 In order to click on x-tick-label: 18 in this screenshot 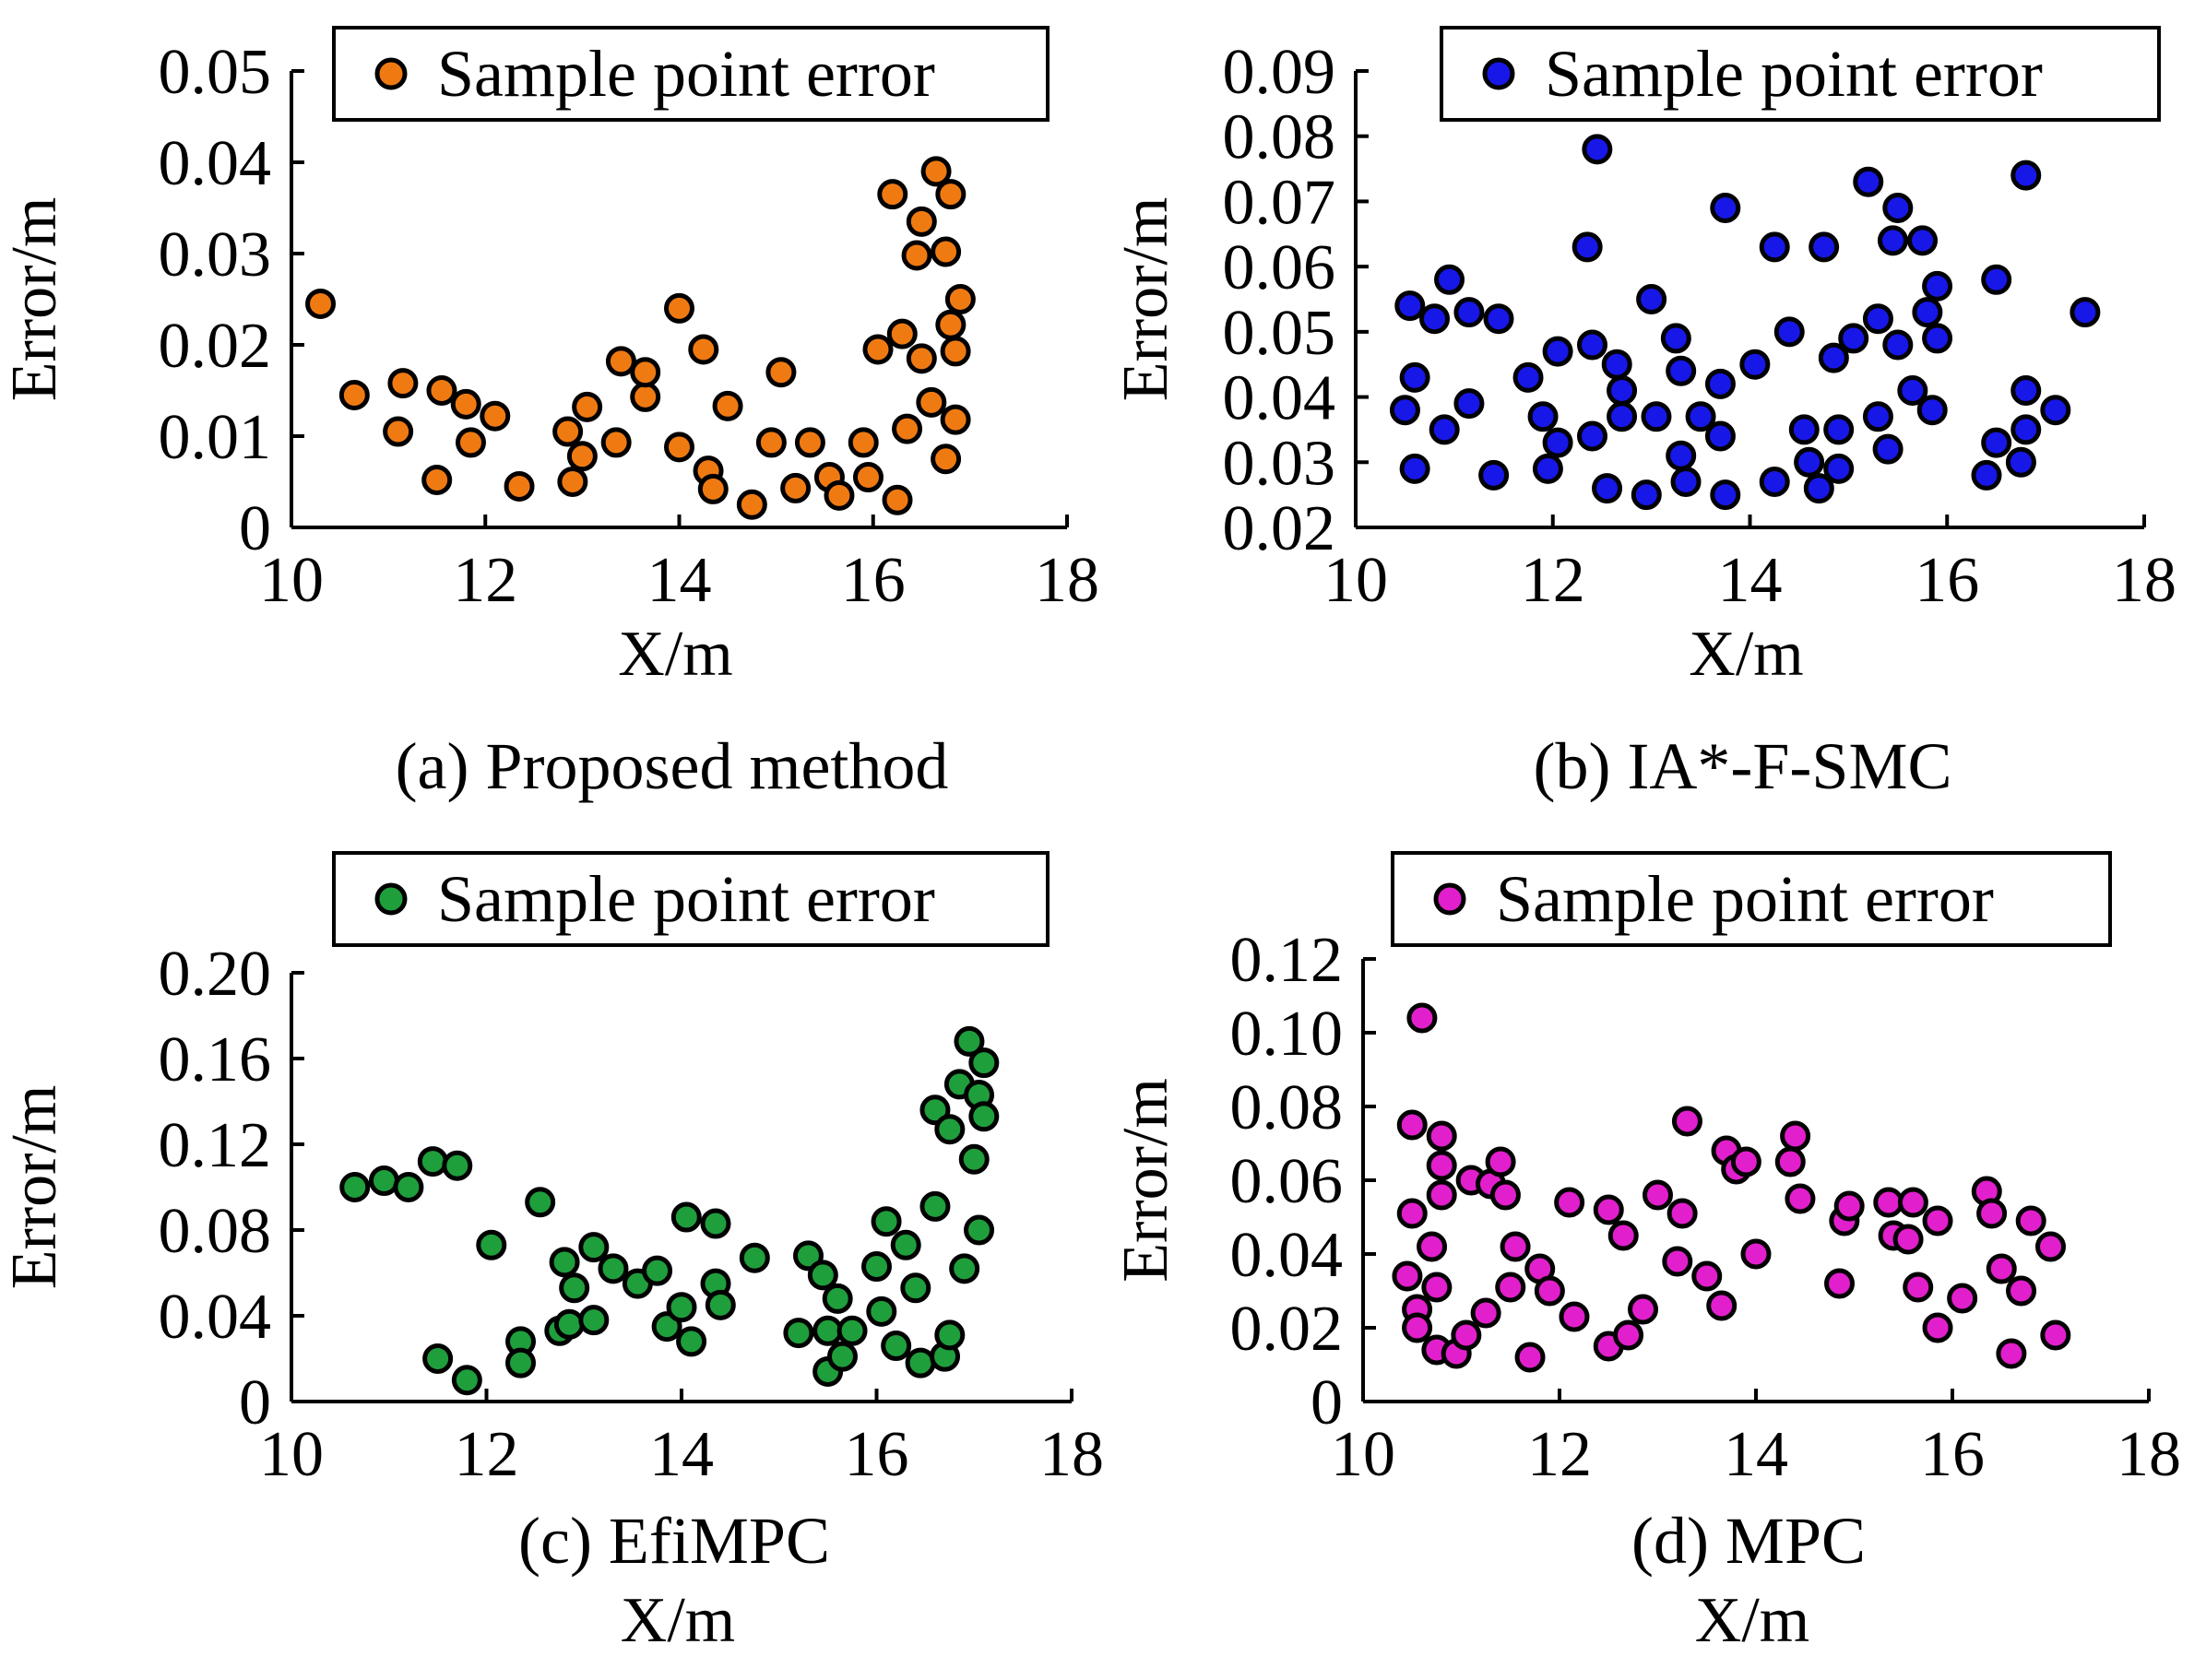, I will do `click(1071, 1454)`.